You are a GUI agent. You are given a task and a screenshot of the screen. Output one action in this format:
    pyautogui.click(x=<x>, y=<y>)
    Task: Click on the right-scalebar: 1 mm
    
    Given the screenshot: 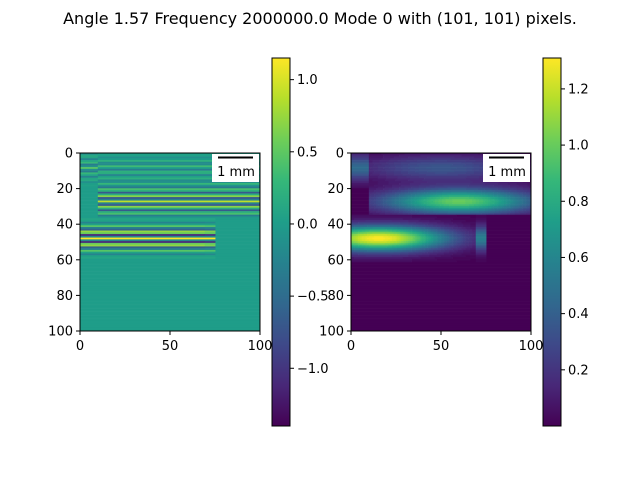 What is the action you would take?
    pyautogui.click(x=506, y=168)
    